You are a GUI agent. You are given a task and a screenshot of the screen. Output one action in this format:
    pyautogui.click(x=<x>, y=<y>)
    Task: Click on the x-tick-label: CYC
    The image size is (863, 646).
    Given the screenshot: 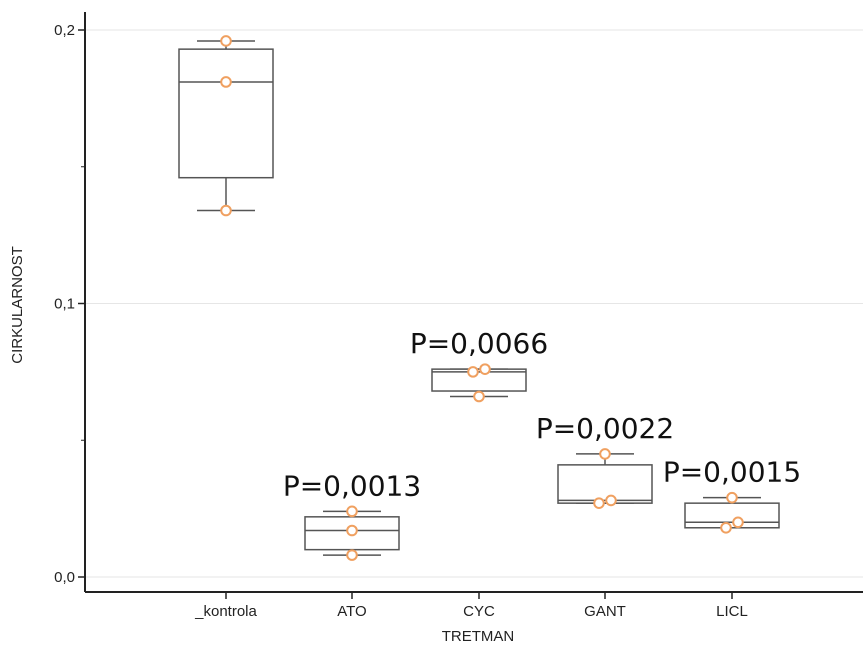 What is the action you would take?
    pyautogui.click(x=479, y=611)
    